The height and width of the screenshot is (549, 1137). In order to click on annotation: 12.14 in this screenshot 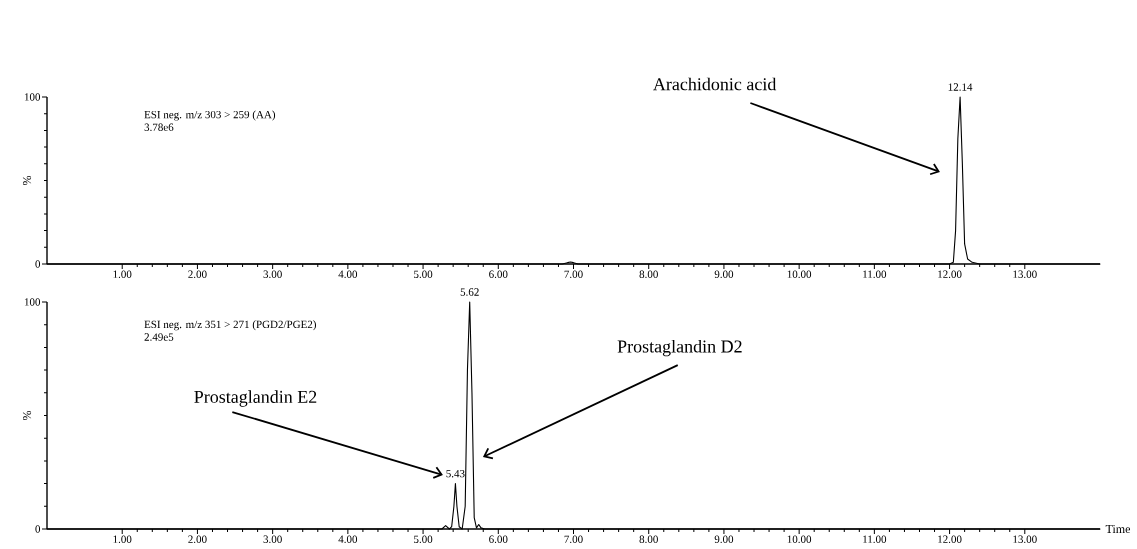, I will do `click(960, 87)`.